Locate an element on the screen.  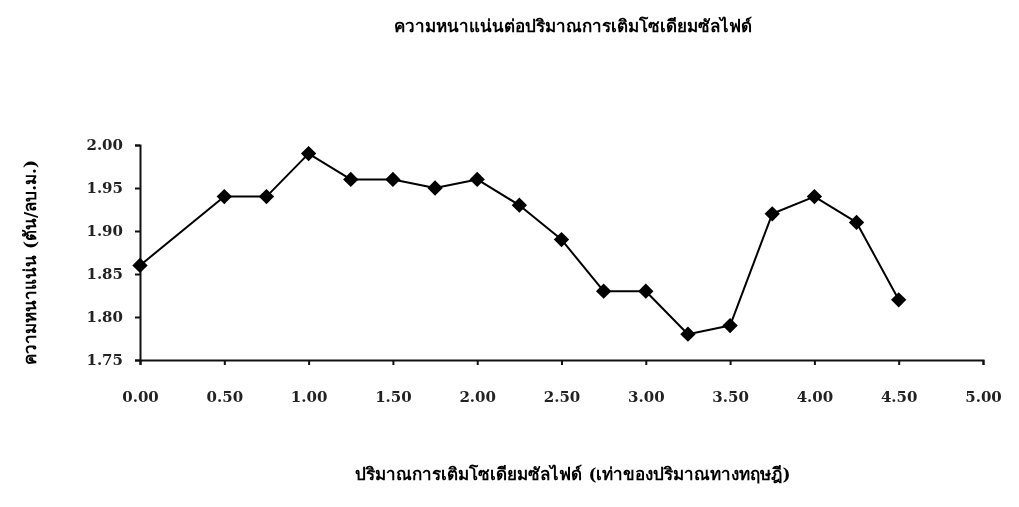
y-tick-label: 1.95 is located at coordinates (104, 188).